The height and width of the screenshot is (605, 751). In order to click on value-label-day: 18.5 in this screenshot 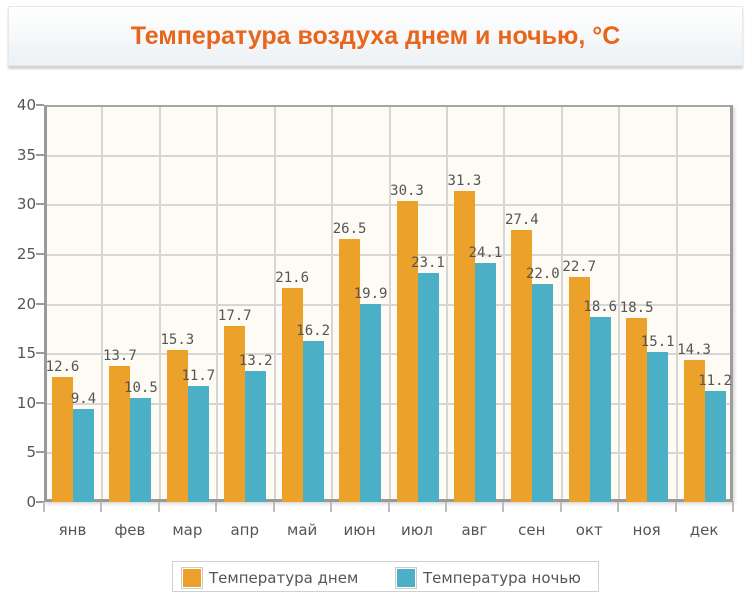, I will do `click(636, 308)`.